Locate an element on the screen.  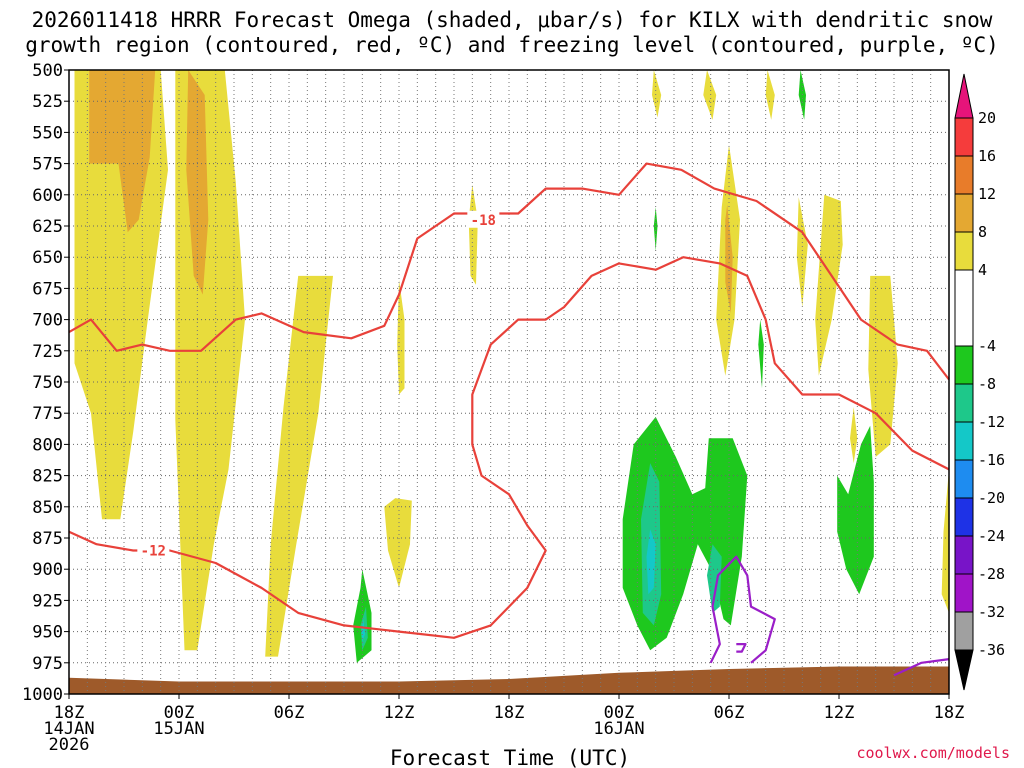
y-tick-label: 575 is located at coordinates (47, 165).